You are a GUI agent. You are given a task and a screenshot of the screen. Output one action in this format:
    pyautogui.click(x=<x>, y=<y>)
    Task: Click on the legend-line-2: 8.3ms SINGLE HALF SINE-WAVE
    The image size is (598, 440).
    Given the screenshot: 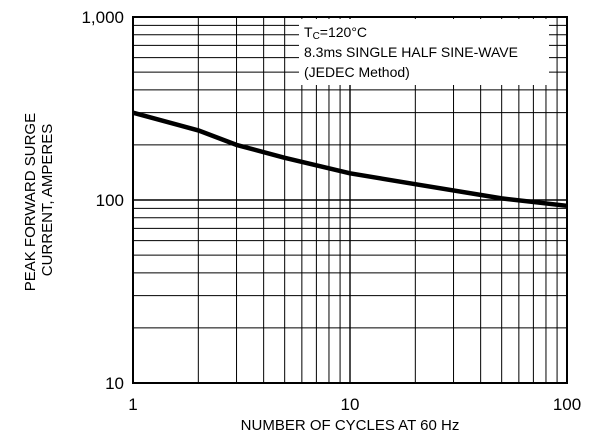 What is the action you would take?
    pyautogui.click(x=411, y=52)
    